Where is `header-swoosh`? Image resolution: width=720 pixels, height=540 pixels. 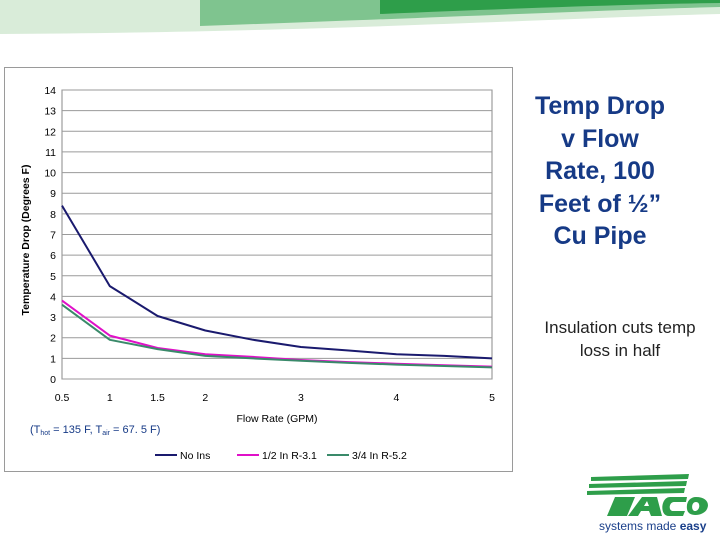
header-swoosh is located at coordinates (360, 17).